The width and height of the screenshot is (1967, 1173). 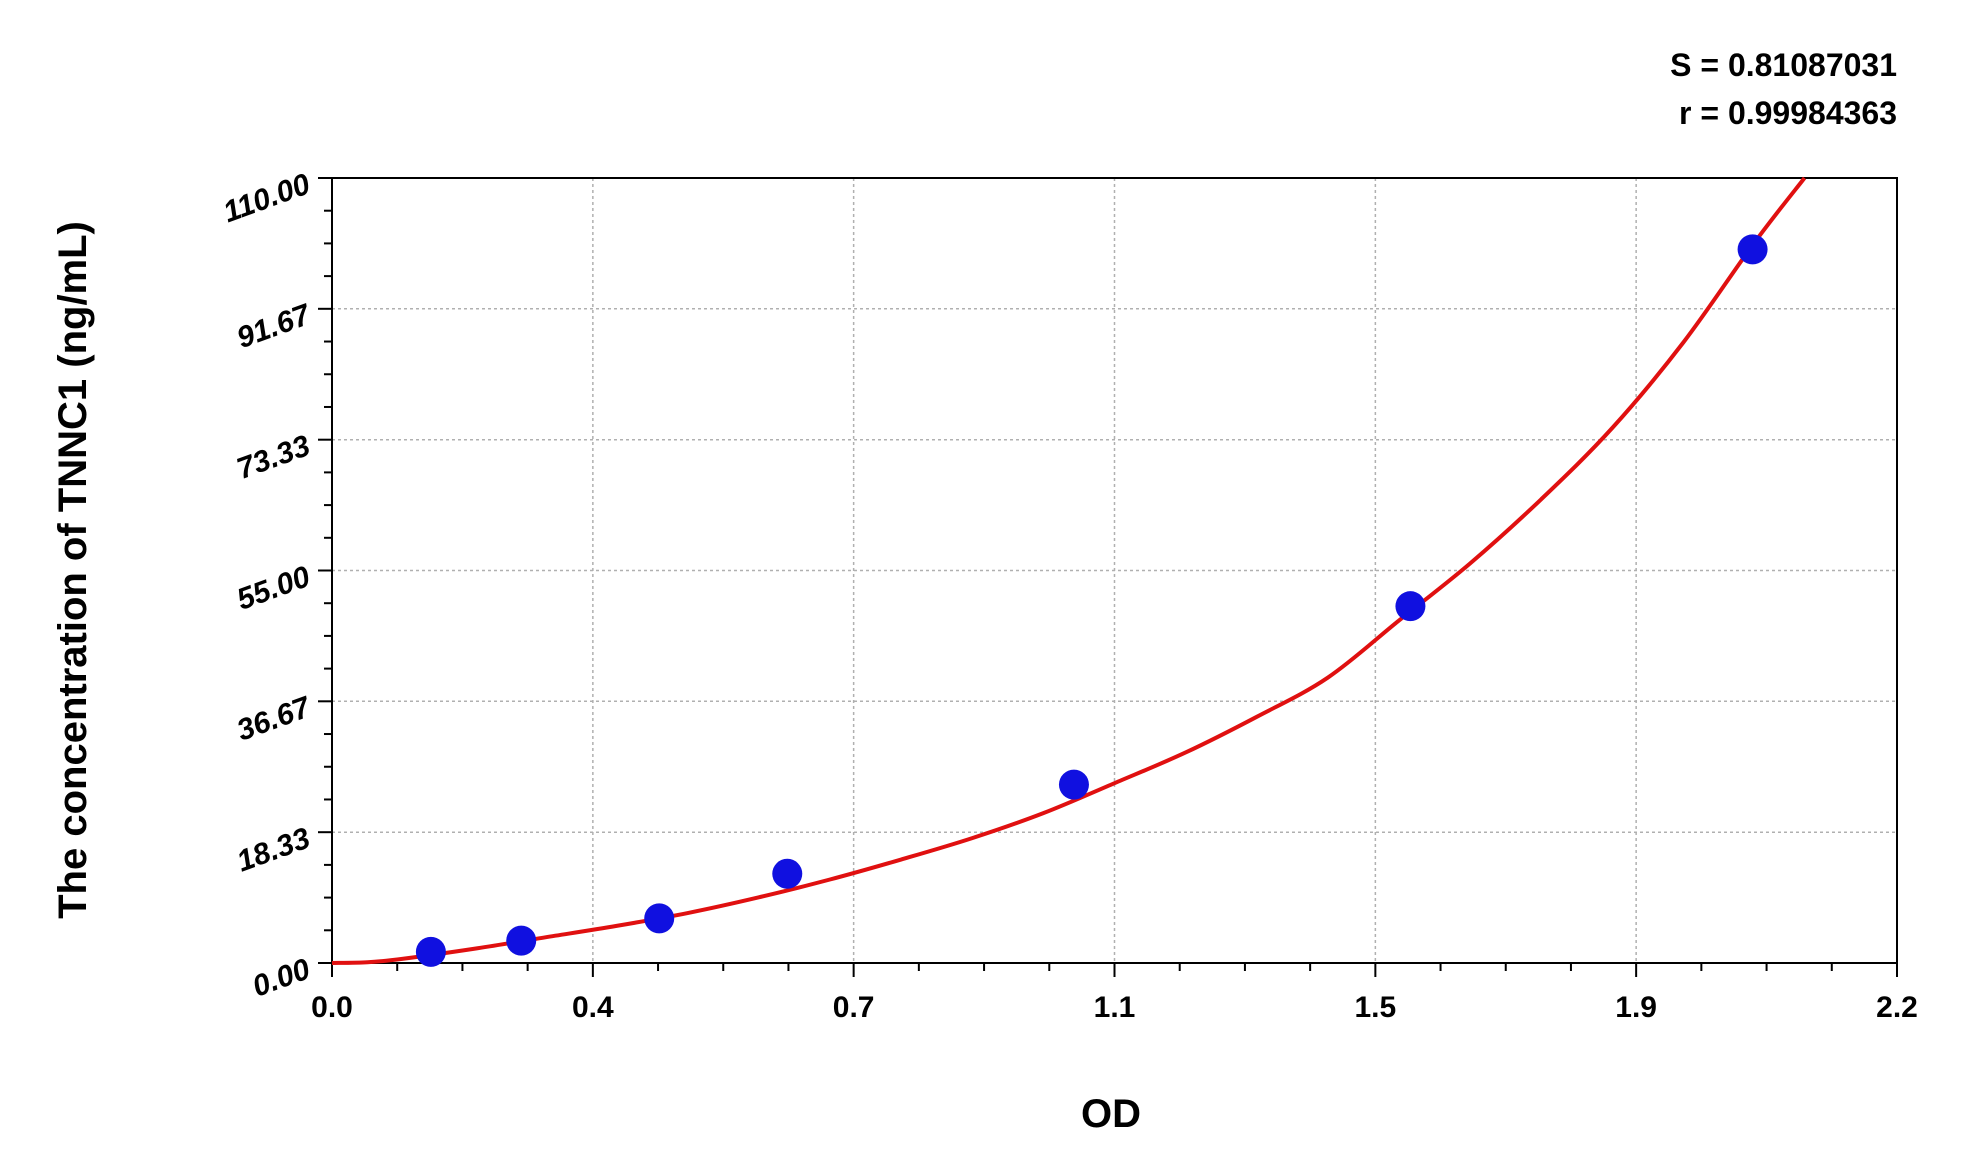 What do you see at coordinates (332, 1007) in the screenshot?
I see `x-tick-label: 0.0` at bounding box center [332, 1007].